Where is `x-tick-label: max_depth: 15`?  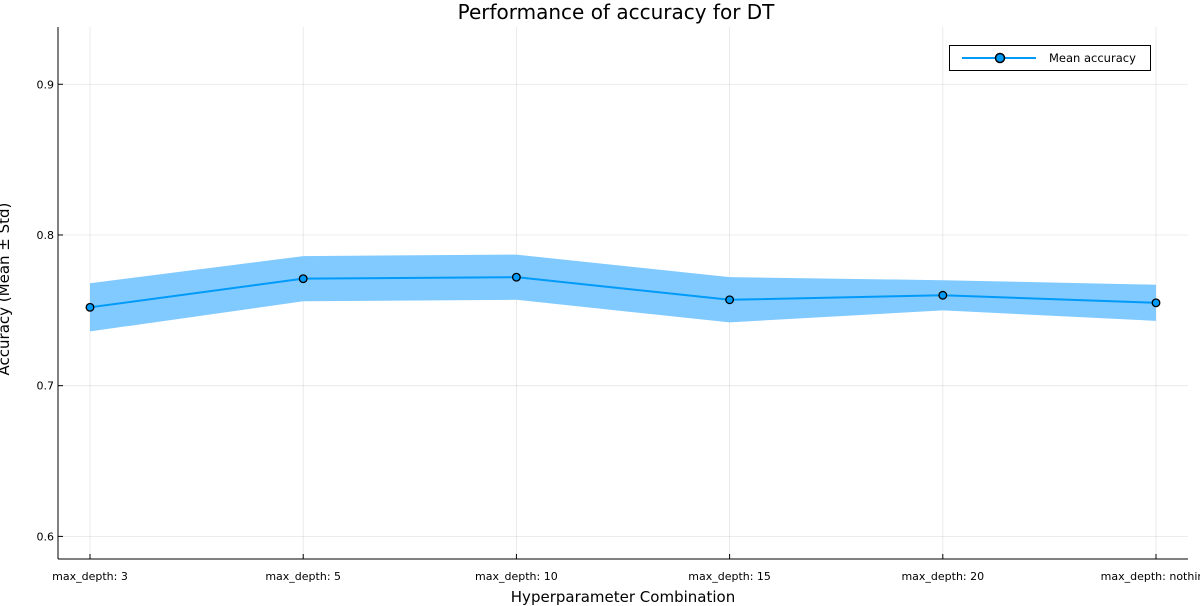
x-tick-label: max_depth: 15 is located at coordinates (729, 576).